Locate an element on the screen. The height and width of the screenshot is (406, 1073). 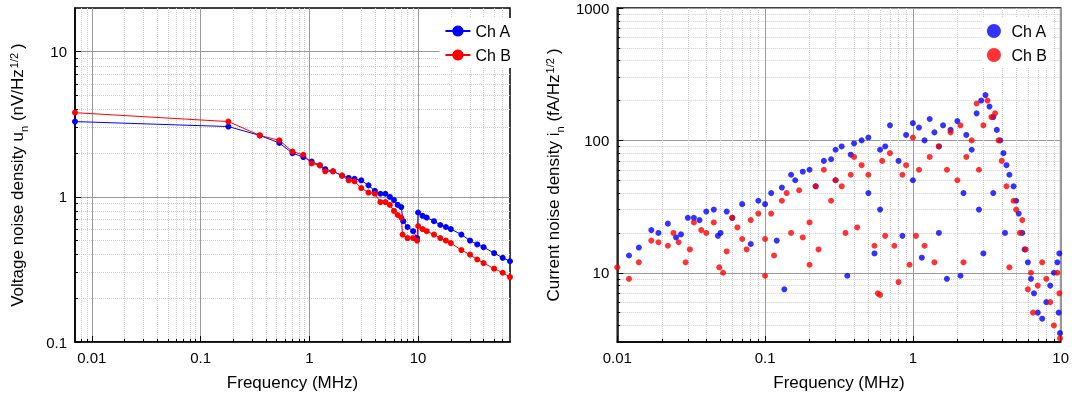
y-tick-label: 0.1 is located at coordinates (56, 342).